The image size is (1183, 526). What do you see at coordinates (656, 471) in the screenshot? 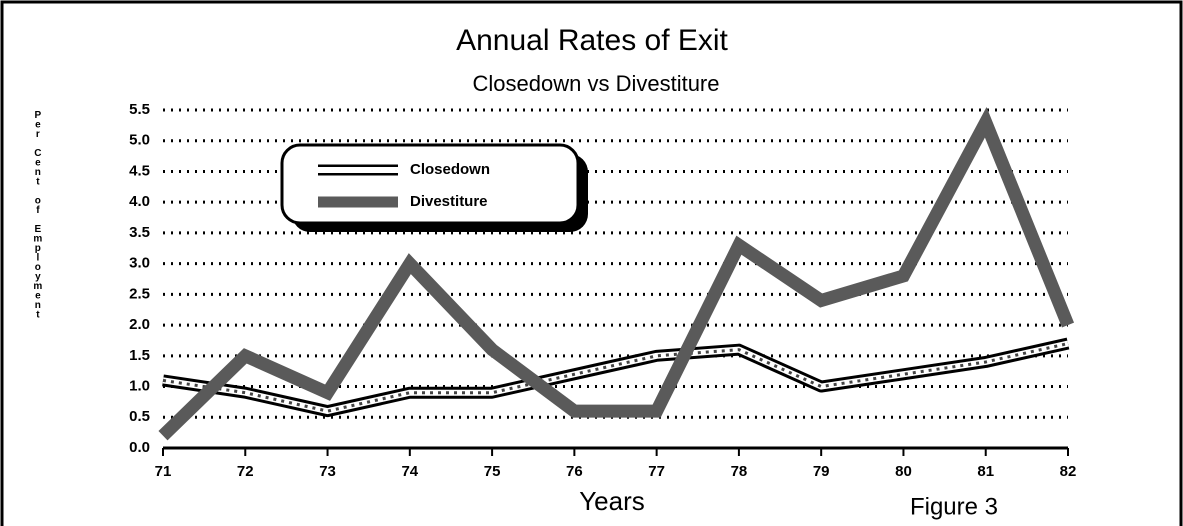
I see `x-tick-label: 77` at bounding box center [656, 471].